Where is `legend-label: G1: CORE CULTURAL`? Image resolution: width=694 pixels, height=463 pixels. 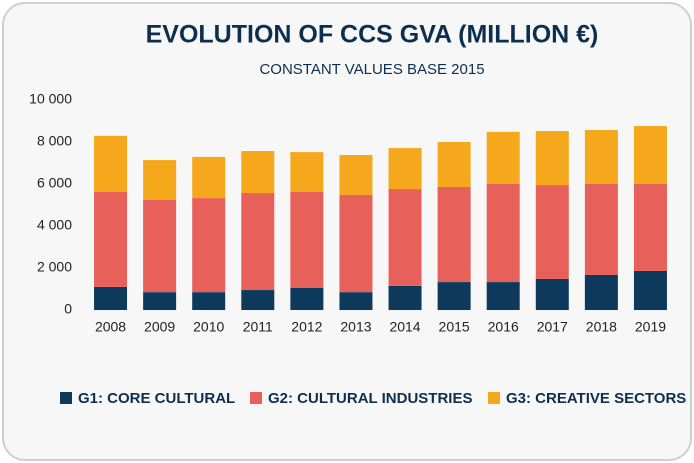 legend-label: G1: CORE CULTURAL is located at coordinates (156, 398).